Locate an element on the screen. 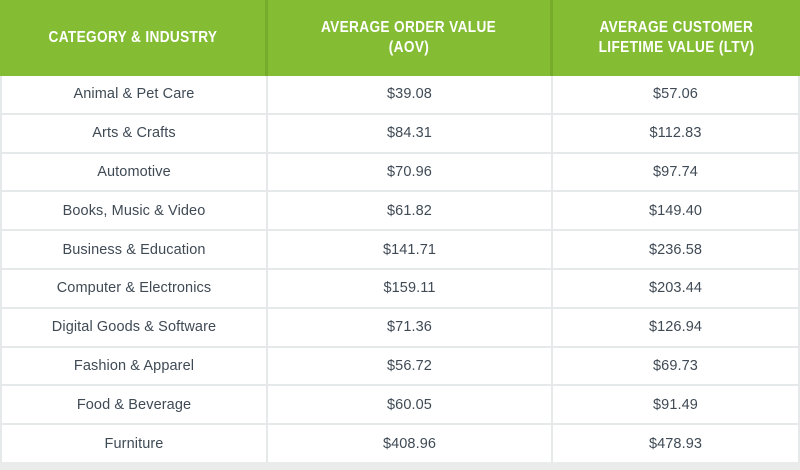 This screenshot has height=470, width=800. table-row: Animal & Pet Care $39.08 $57.06 is located at coordinates (400, 95).